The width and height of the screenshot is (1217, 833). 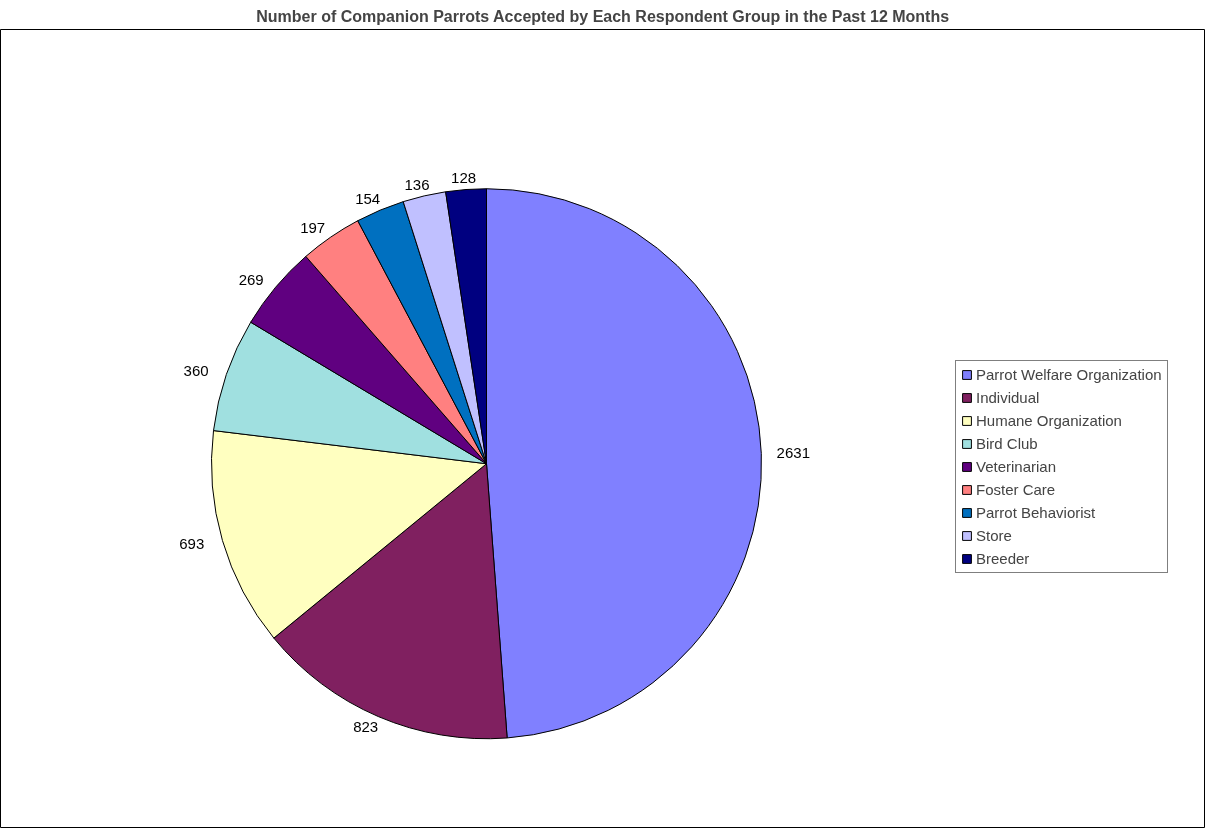 What do you see at coordinates (313, 227) in the screenshot?
I see `data-label: 197` at bounding box center [313, 227].